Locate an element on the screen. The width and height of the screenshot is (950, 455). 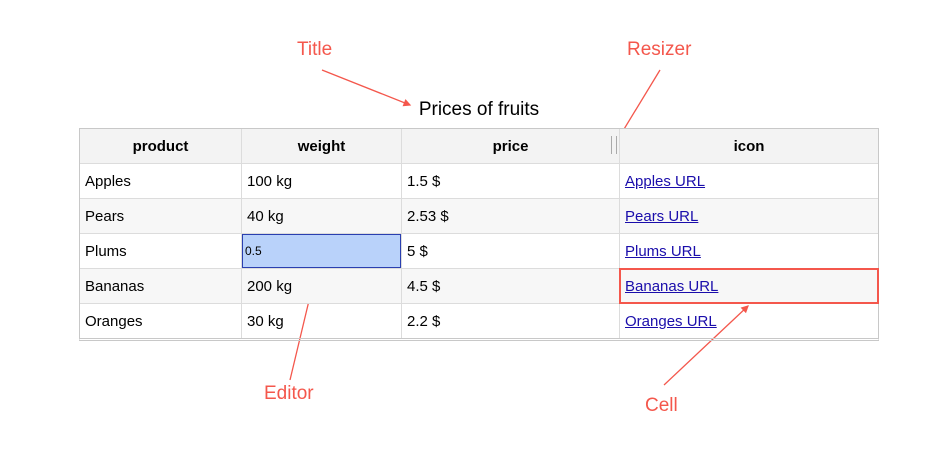
cell-product: Apples is located at coordinates (108, 181).